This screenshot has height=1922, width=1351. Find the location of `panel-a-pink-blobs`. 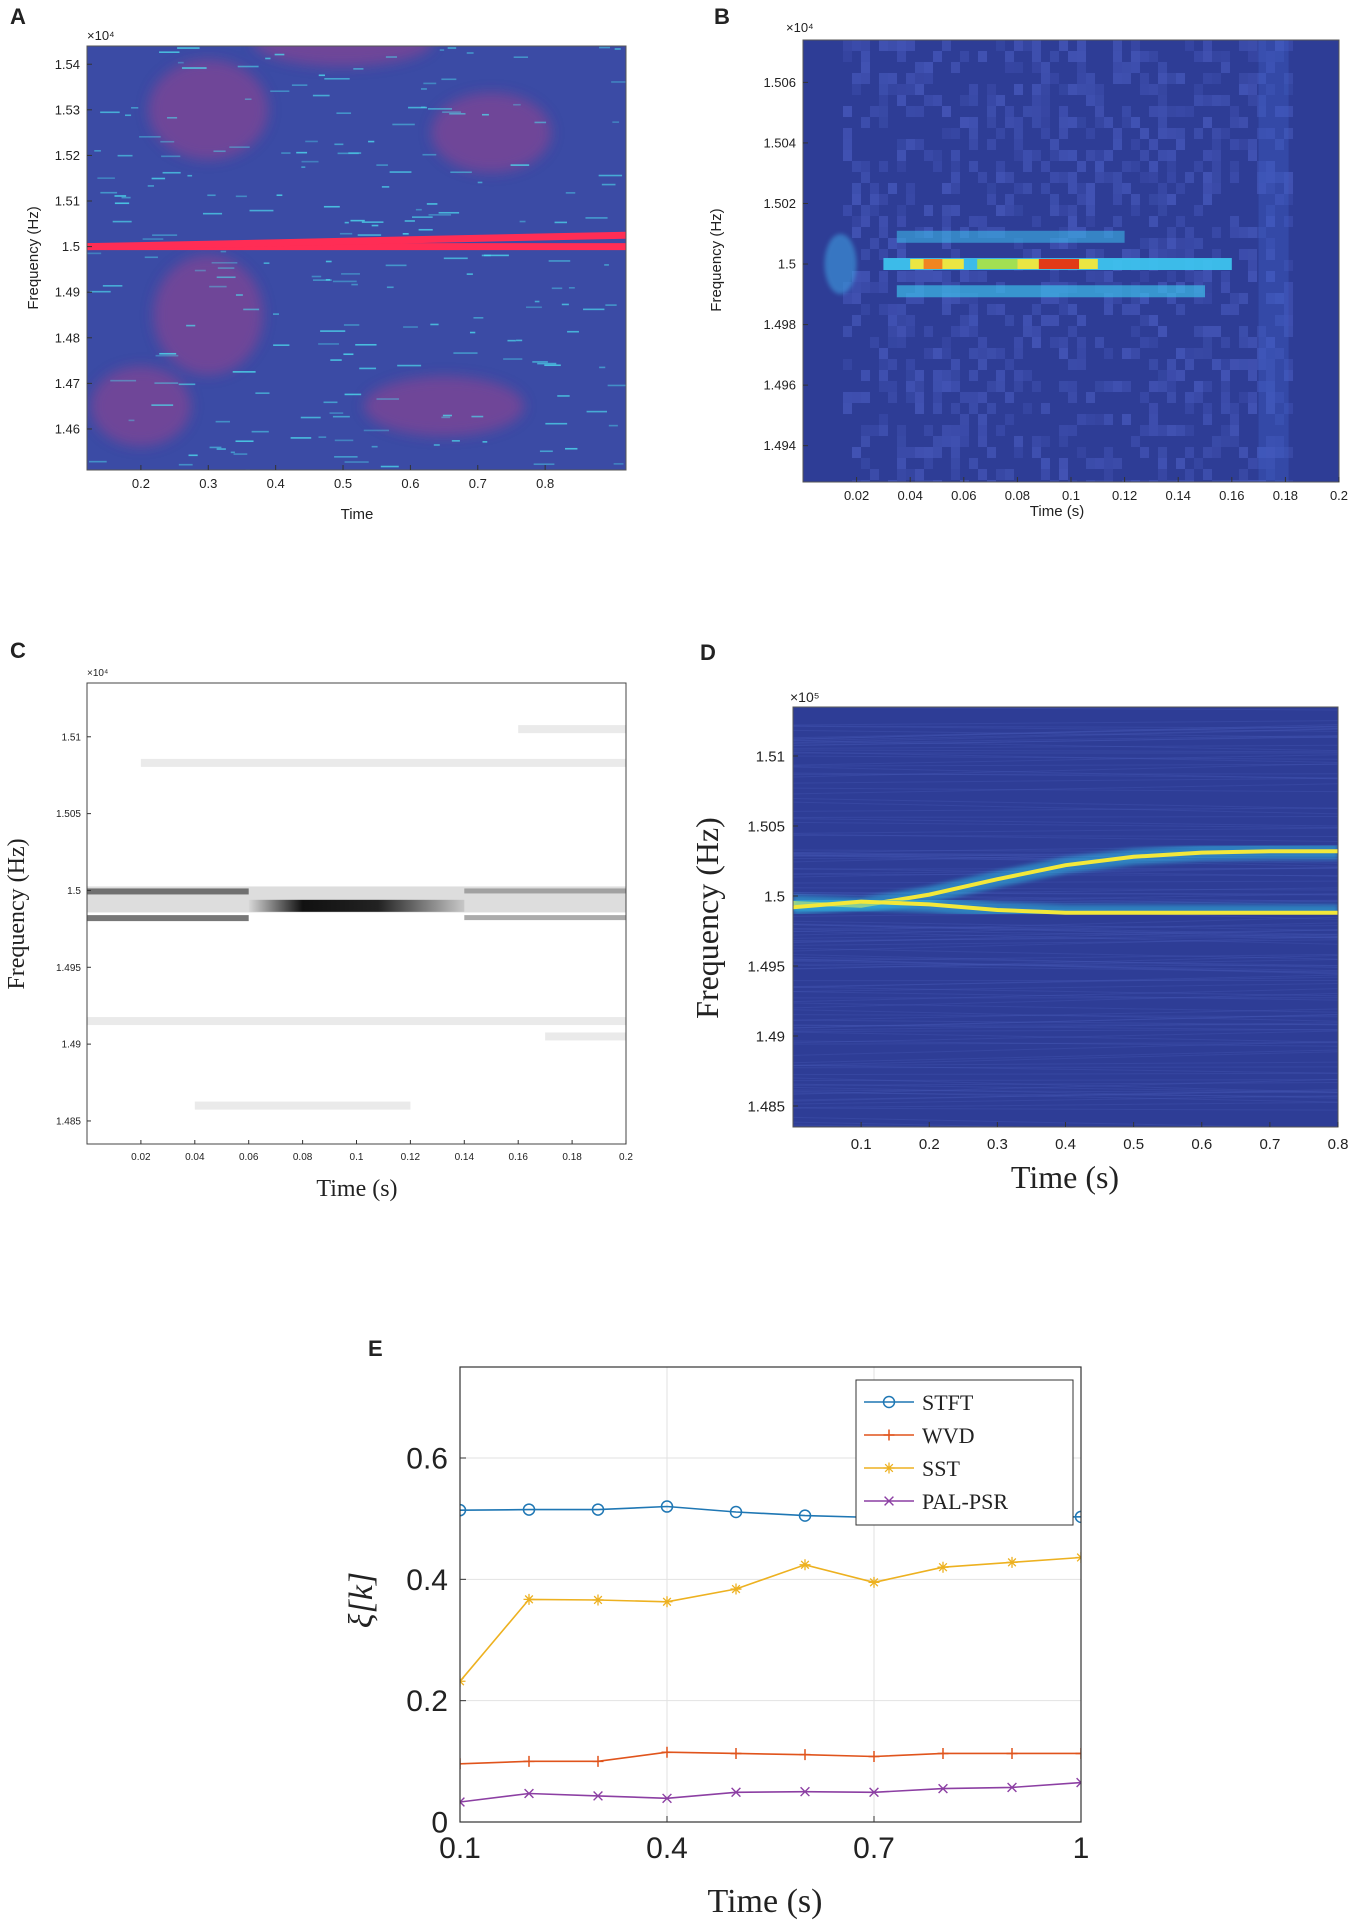

panel-a-pink-blobs is located at coordinates (321, 246).